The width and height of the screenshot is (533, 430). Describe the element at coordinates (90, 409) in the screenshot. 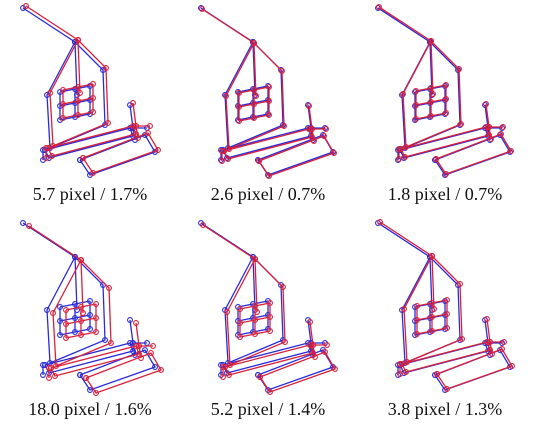

I see `panel-caption: 18.0 pixel / 1.6%` at that location.